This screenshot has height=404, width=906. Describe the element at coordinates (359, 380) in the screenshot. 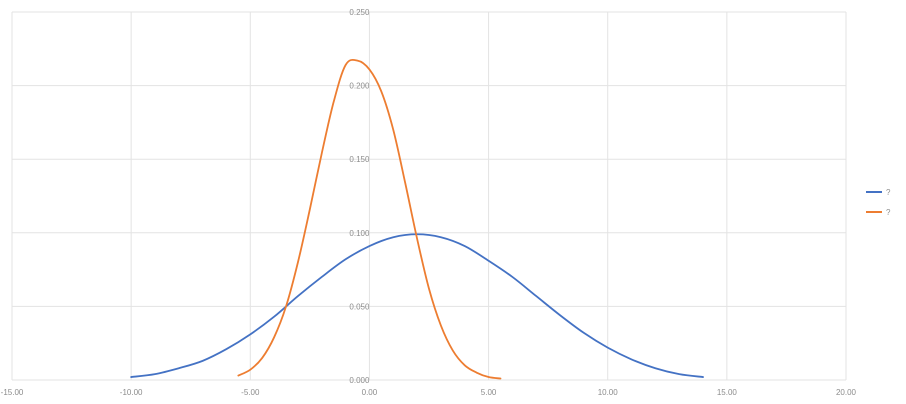

I see `y-tick-label: 0.000` at that location.